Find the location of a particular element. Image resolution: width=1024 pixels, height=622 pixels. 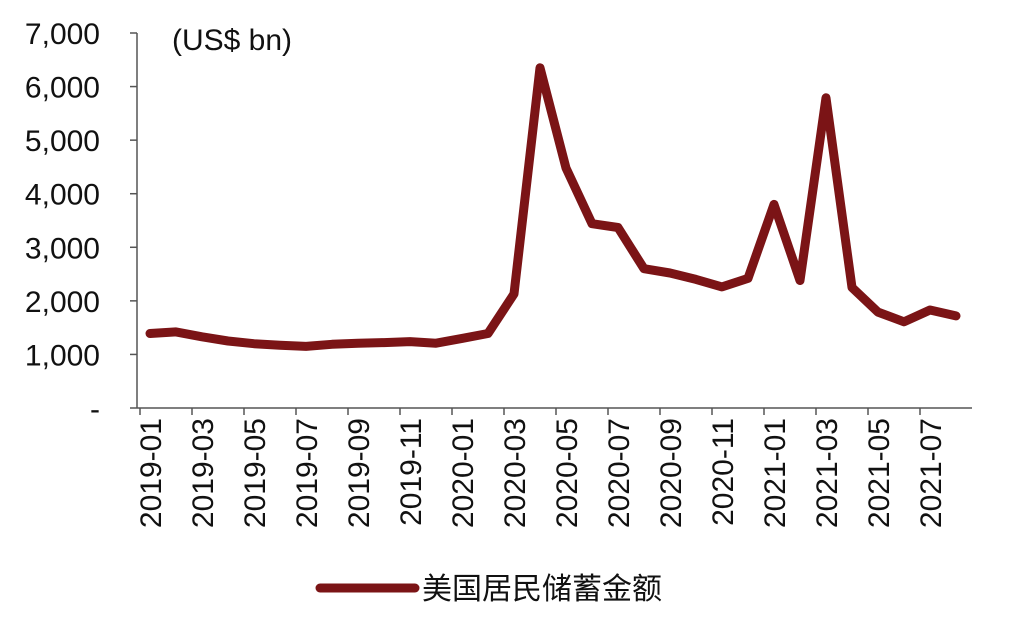

x-tick-label: 2021-03 is located at coordinates (827, 473).